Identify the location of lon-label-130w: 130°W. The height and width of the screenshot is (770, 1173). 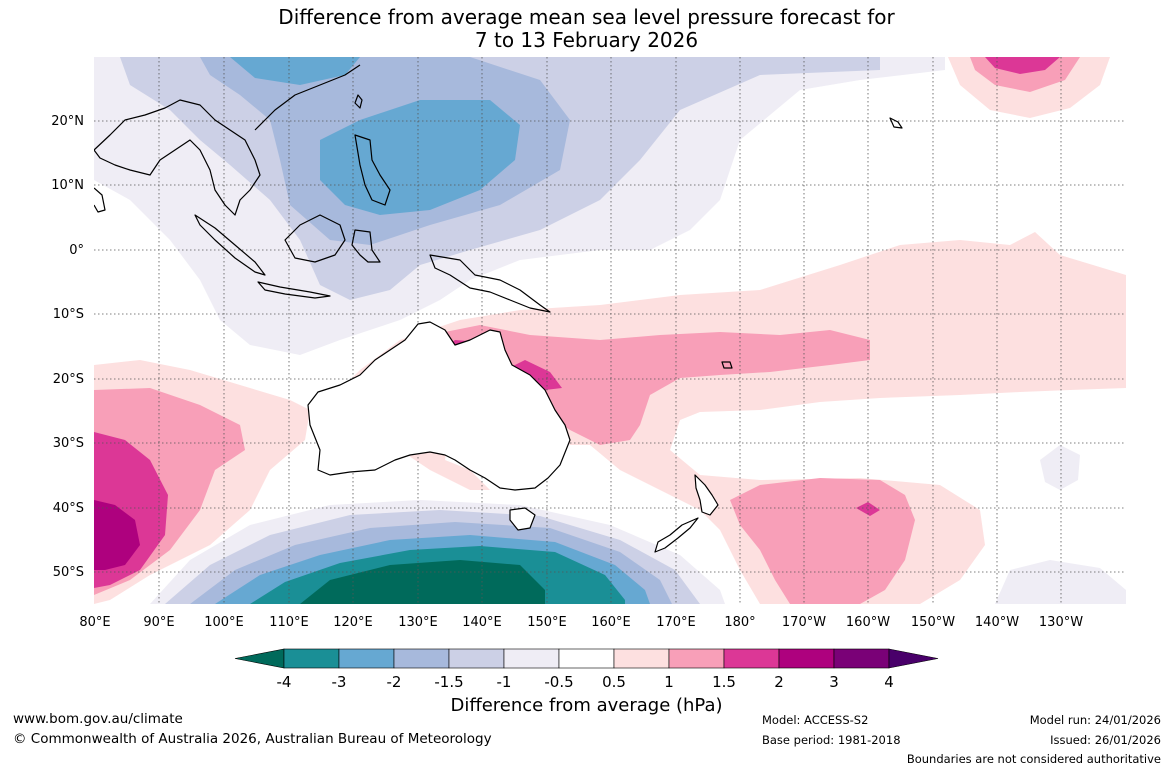
(1061, 622).